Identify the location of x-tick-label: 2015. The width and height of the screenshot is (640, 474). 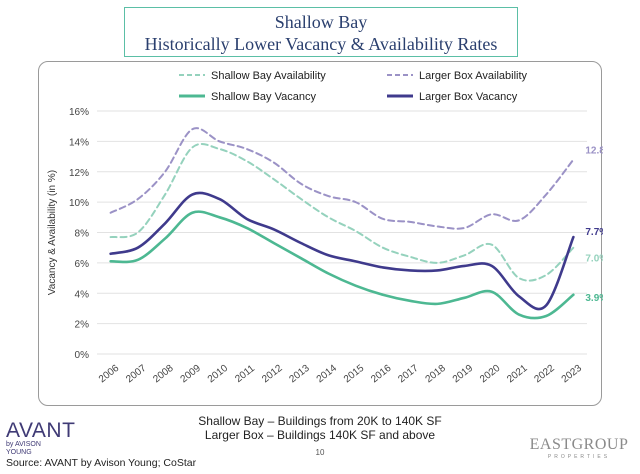
(354, 374).